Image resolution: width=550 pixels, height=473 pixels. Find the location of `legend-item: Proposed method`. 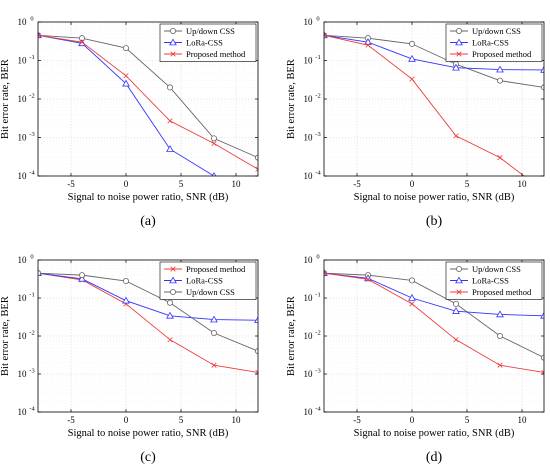

legend-item: Proposed method is located at coordinates (491, 292).